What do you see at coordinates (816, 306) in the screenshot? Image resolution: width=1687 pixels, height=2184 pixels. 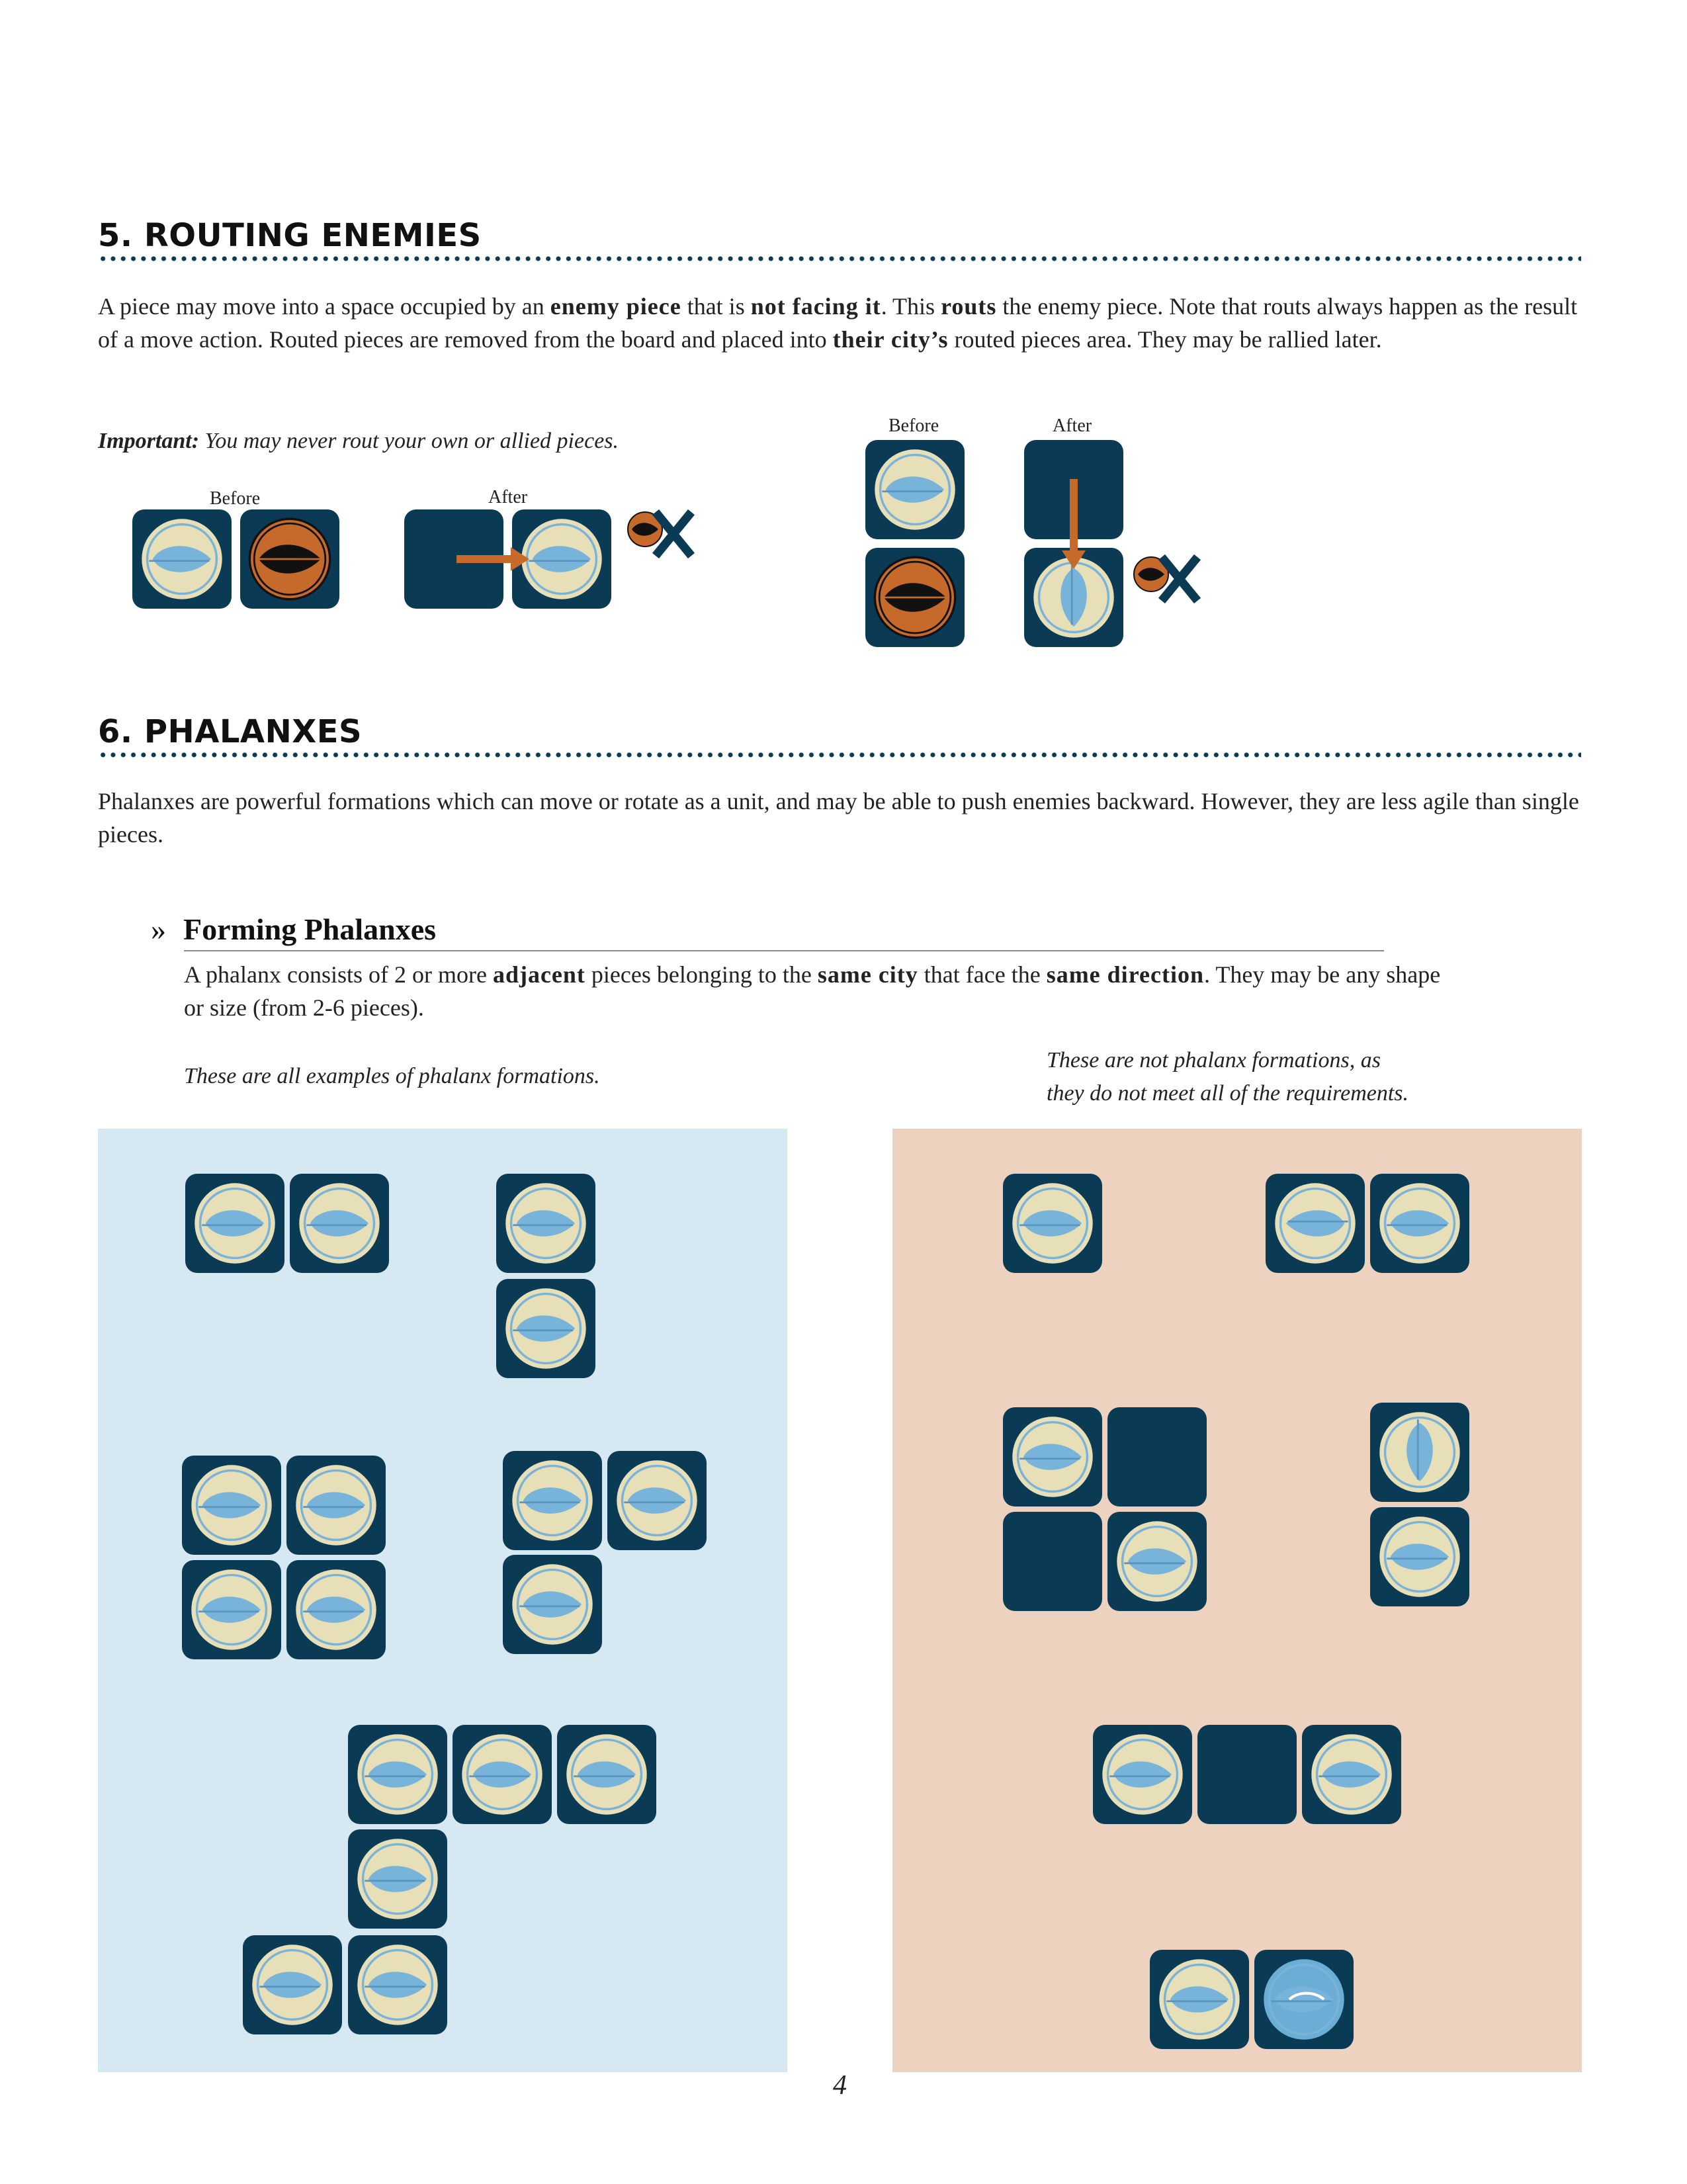 I see `section-5-body-segment: not facing it` at bounding box center [816, 306].